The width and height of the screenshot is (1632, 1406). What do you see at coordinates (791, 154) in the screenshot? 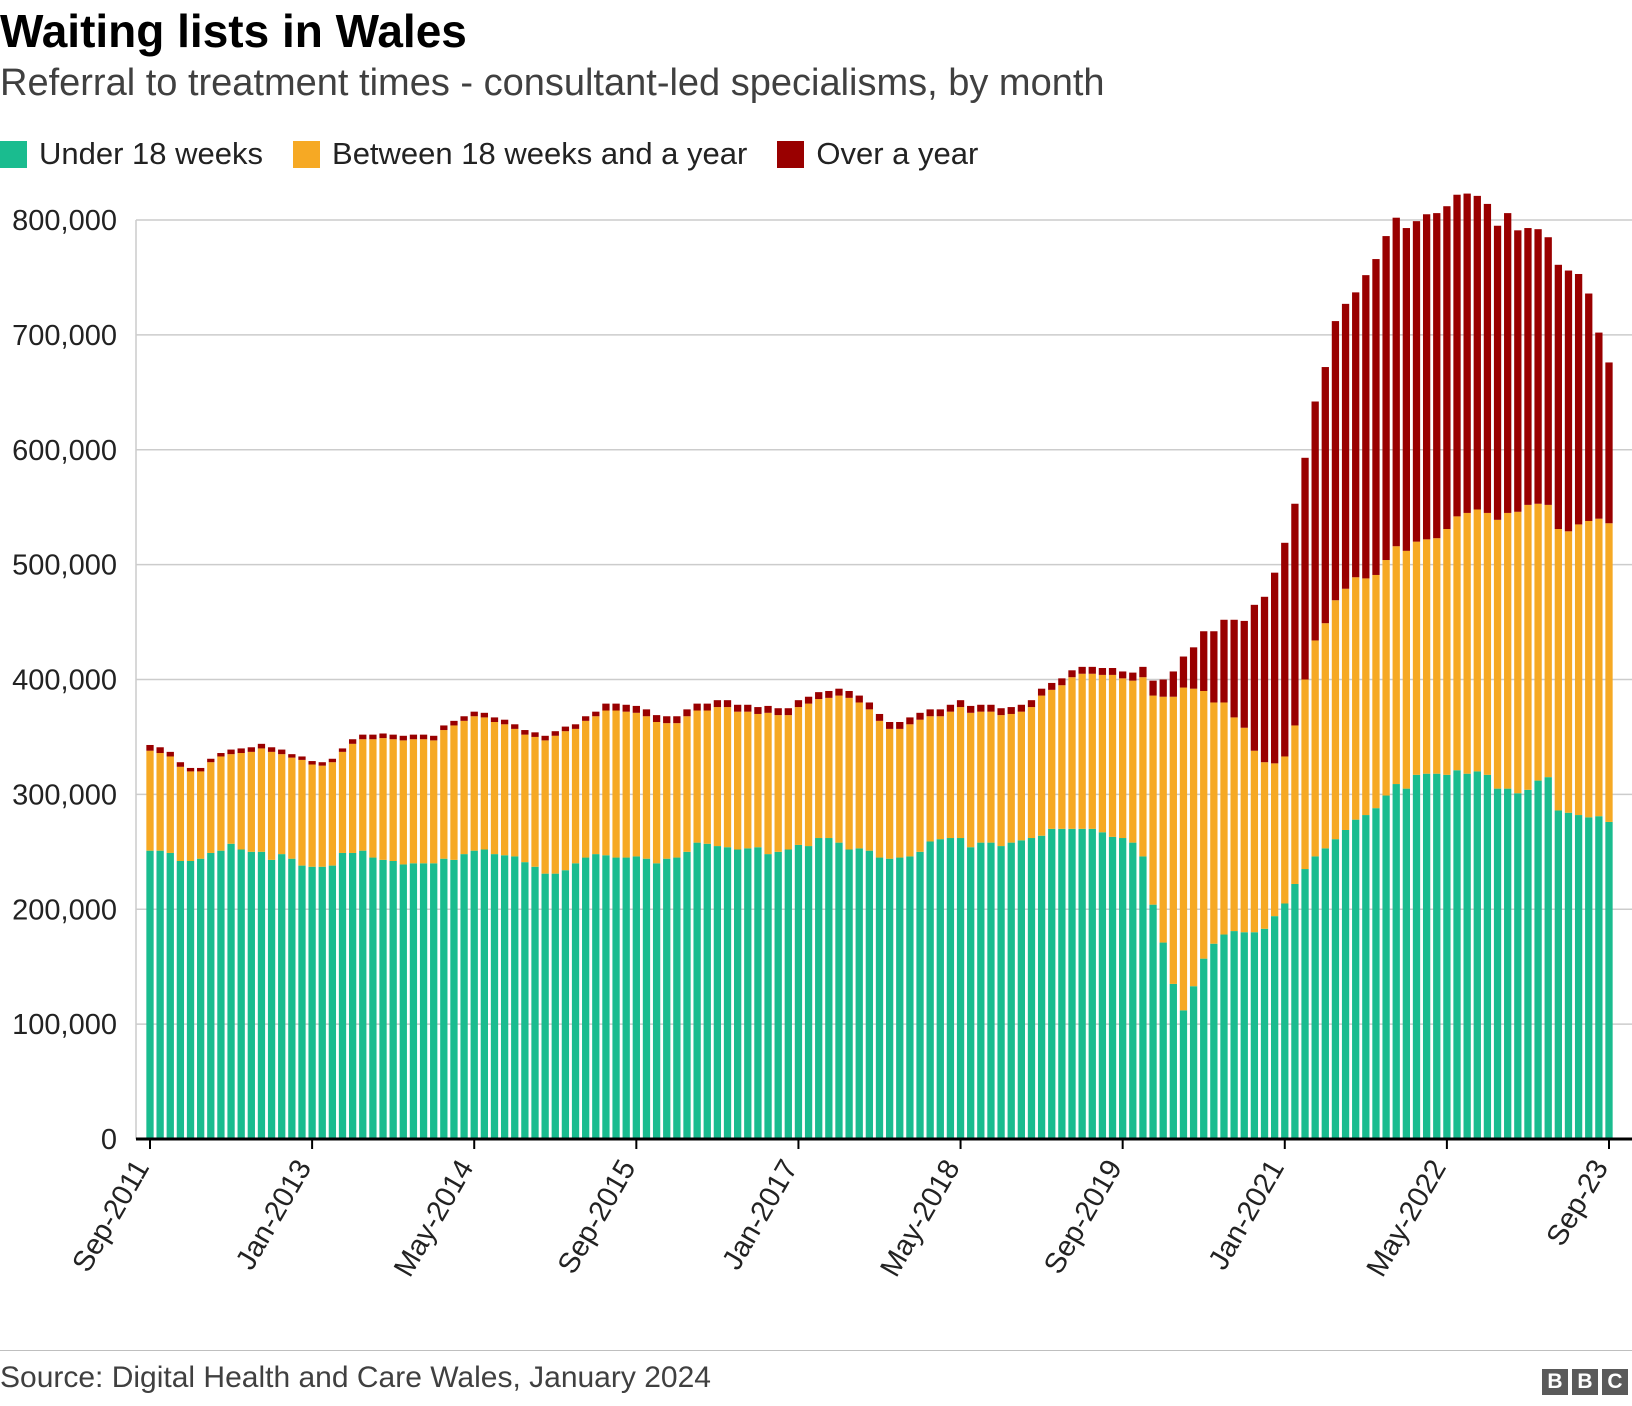
I see `legend-swatch-over-a-year` at bounding box center [791, 154].